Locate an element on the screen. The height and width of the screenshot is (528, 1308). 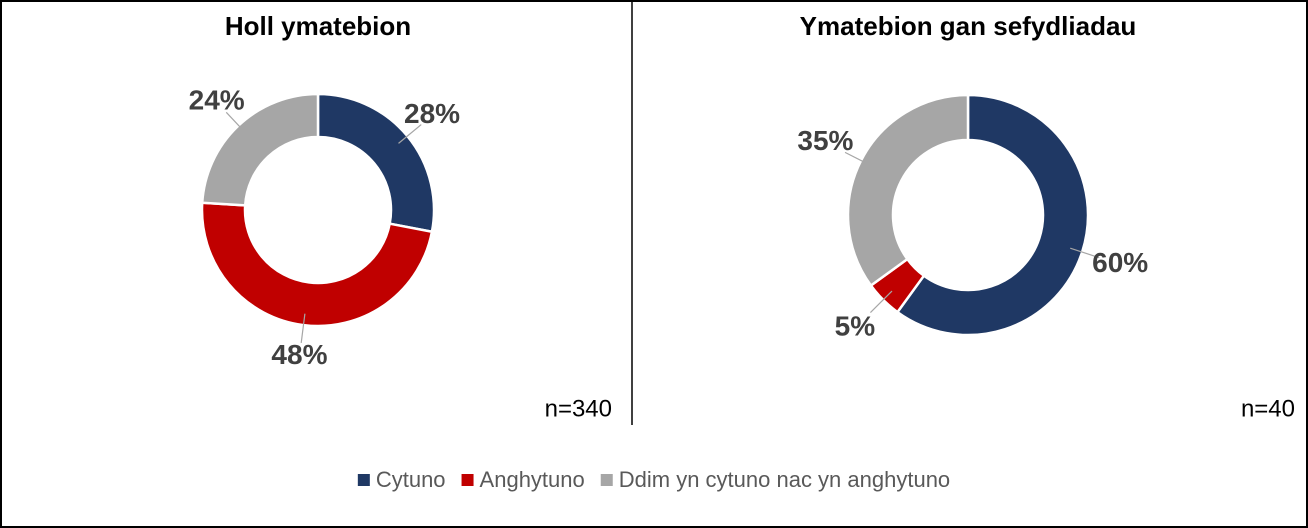
sample-note: n=40 is located at coordinates (1268, 408).